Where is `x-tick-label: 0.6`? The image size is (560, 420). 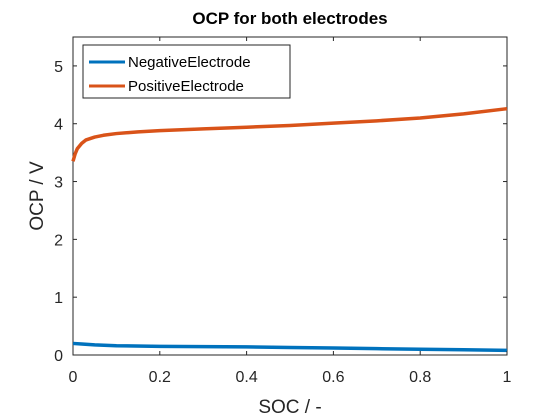 x-tick-label: 0.6 is located at coordinates (333, 377).